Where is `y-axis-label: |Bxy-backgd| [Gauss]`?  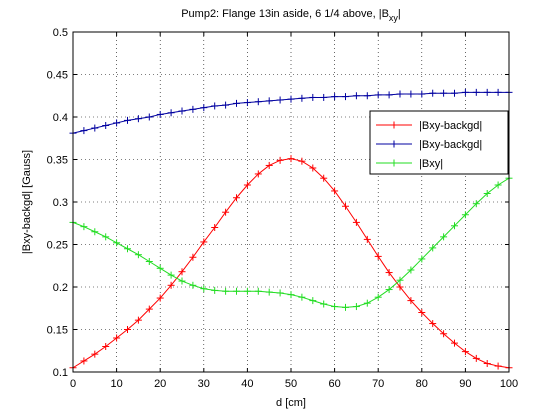
y-axis-label: |Bxy-backgd| [Gauss] is located at coordinates (27, 202).